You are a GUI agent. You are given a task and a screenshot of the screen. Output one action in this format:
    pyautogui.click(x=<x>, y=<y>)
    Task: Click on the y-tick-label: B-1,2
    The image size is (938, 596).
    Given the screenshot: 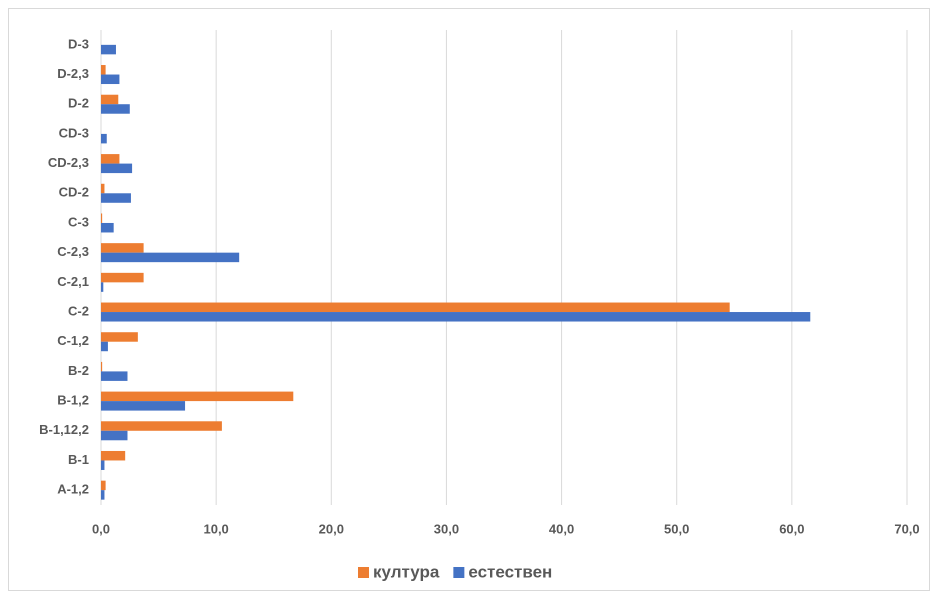 What is the action you would take?
    pyautogui.click(x=73, y=400)
    